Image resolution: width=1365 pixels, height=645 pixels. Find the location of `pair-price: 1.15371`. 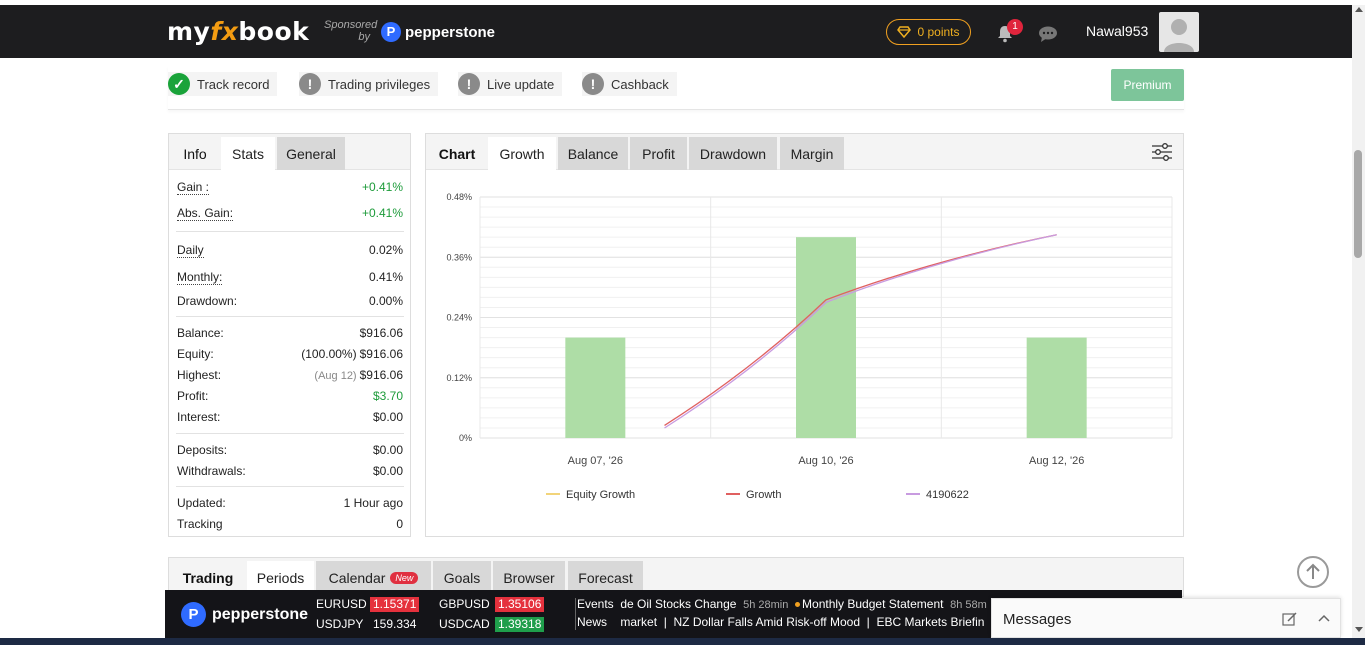

pair-price: 1.15371 is located at coordinates (395, 604).